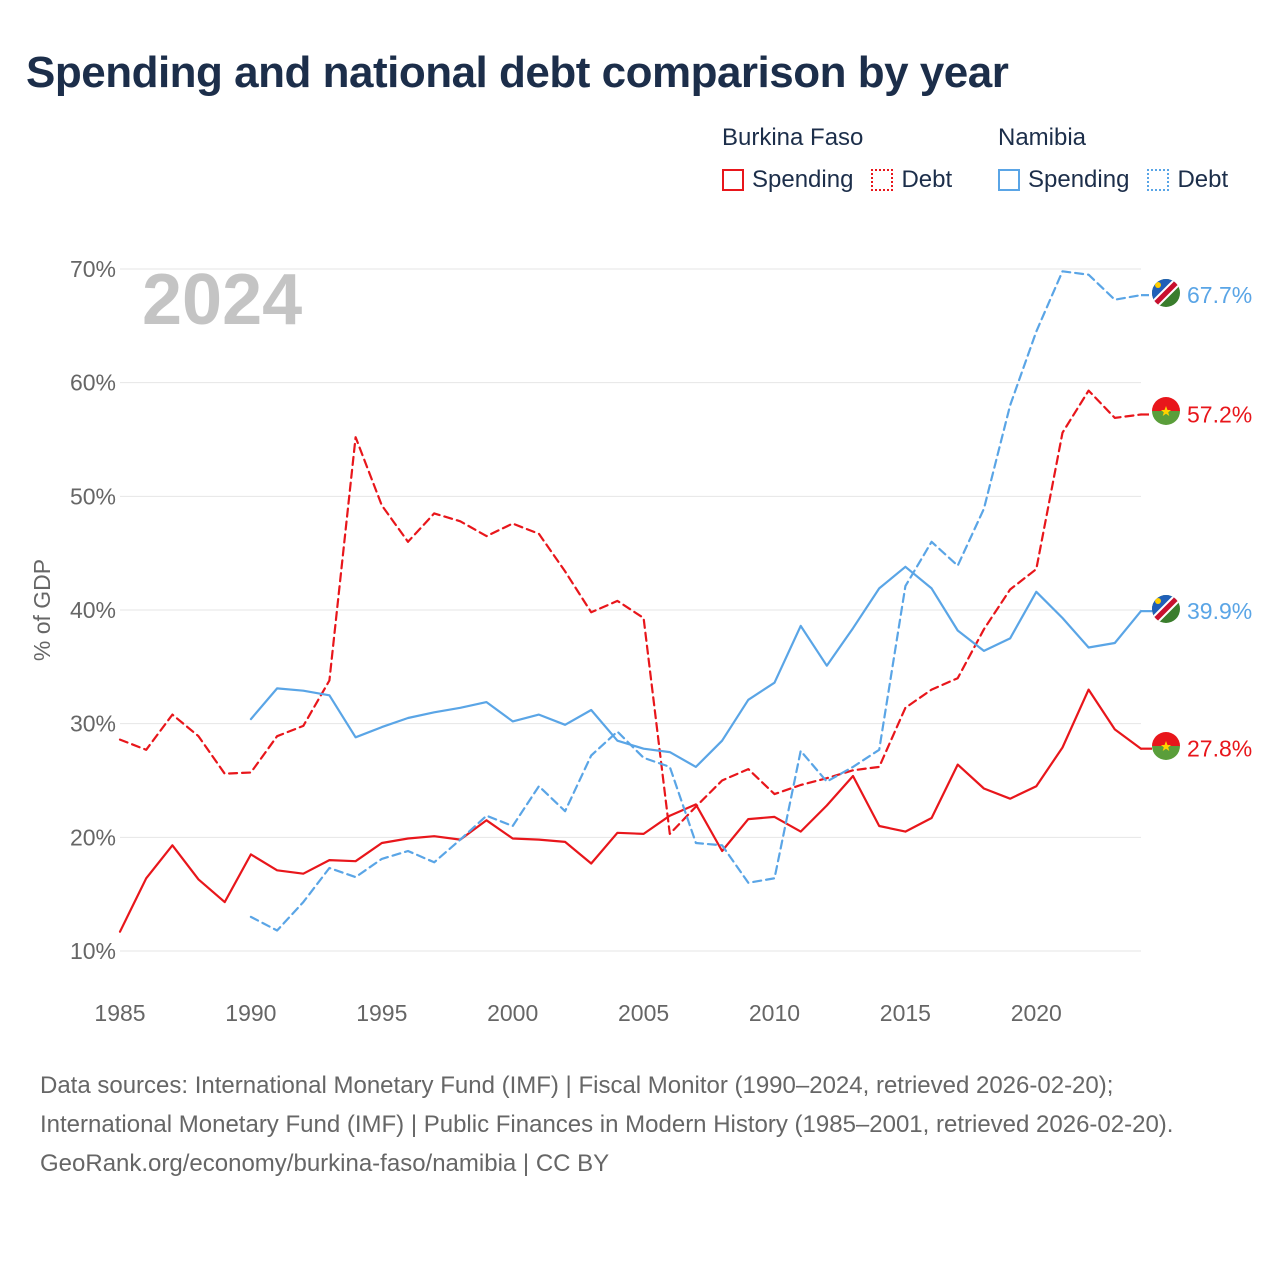  I want to click on x-tick-label: 1990, so click(250, 1013).